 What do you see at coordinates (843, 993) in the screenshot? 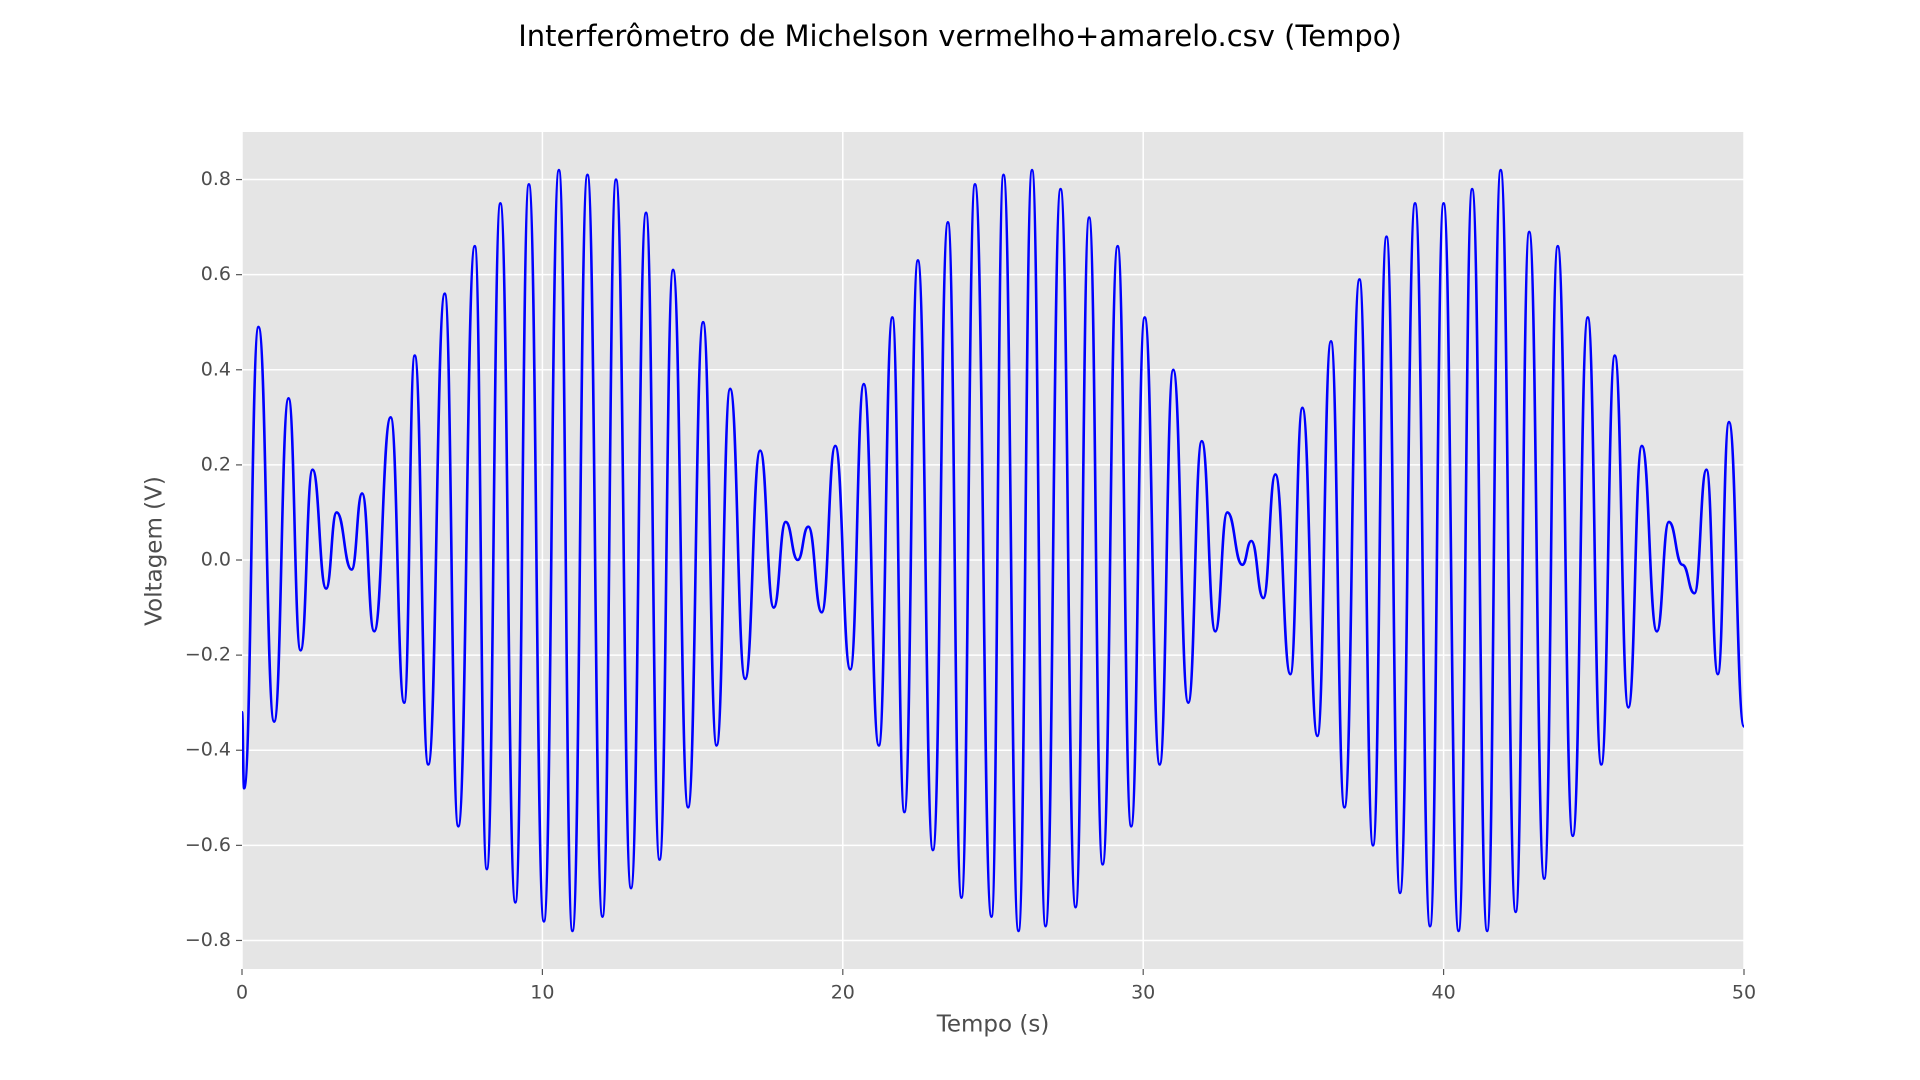
I see `x-tick-label: 20` at bounding box center [843, 993].